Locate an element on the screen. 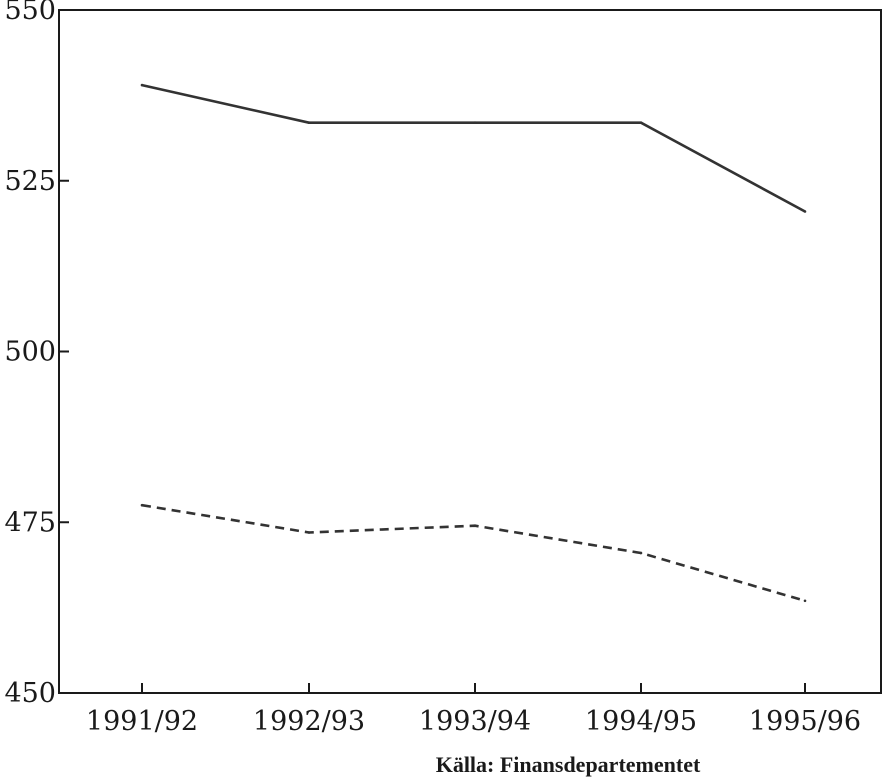 The width and height of the screenshot is (888, 780). solid-series-line is located at coordinates (473, 148).